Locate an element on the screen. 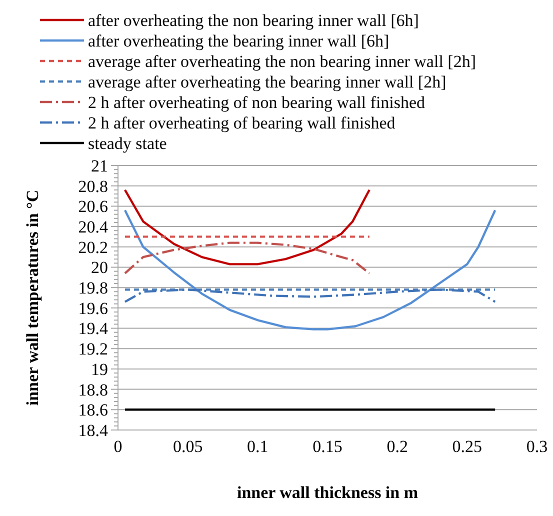 The image size is (553, 516). y-tick-label: 20.4 is located at coordinates (93, 226).